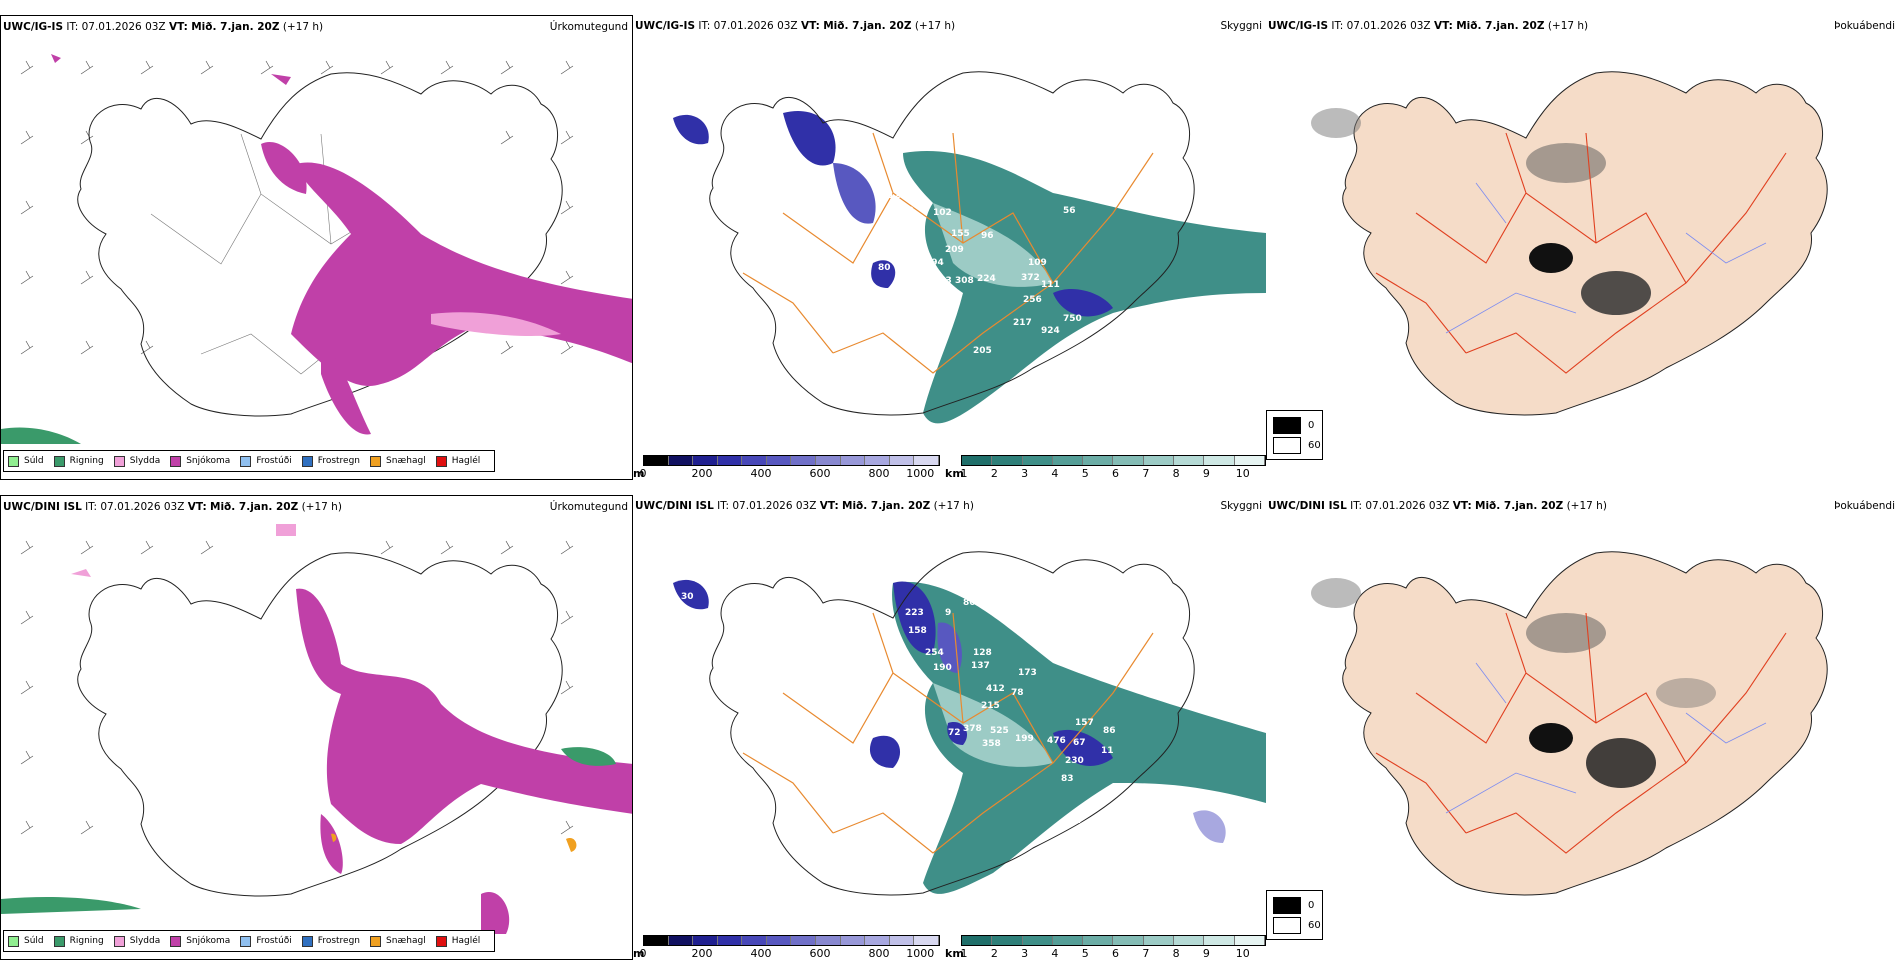 This screenshot has height=960, width=1900. What do you see at coordinates (1037, 263) in the screenshot?
I see `vis-label: 109` at bounding box center [1037, 263].